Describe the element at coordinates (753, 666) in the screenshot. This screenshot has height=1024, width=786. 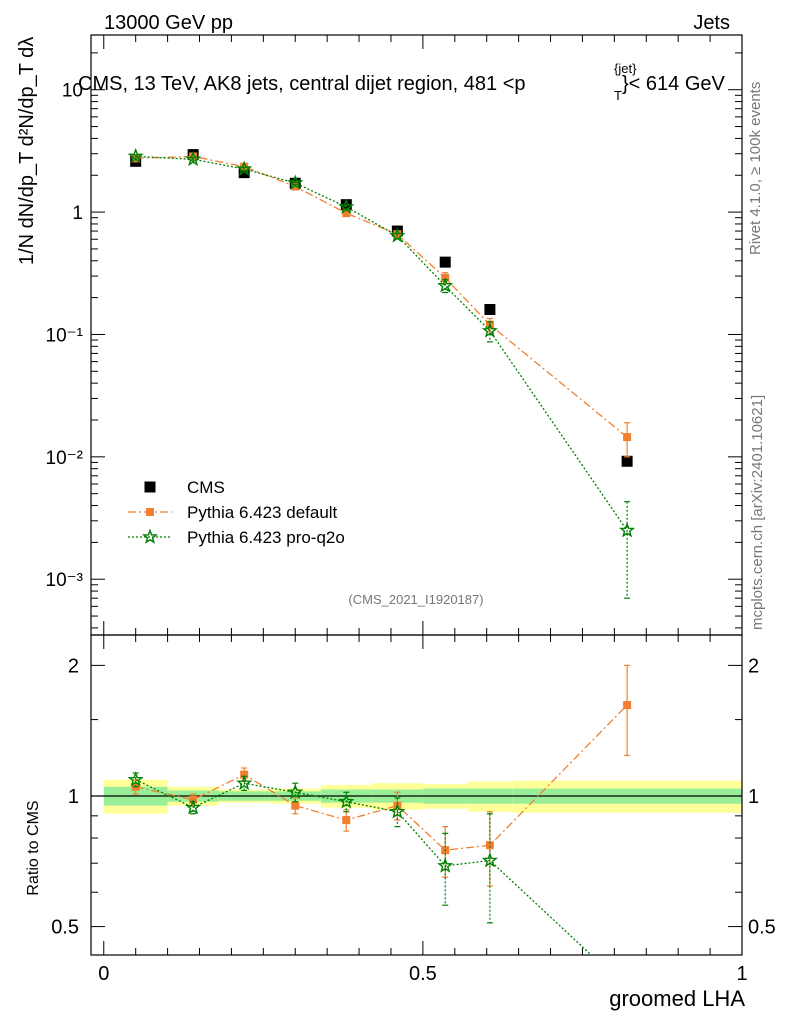
I see `ratio-y-tick-label-right: 2` at that location.